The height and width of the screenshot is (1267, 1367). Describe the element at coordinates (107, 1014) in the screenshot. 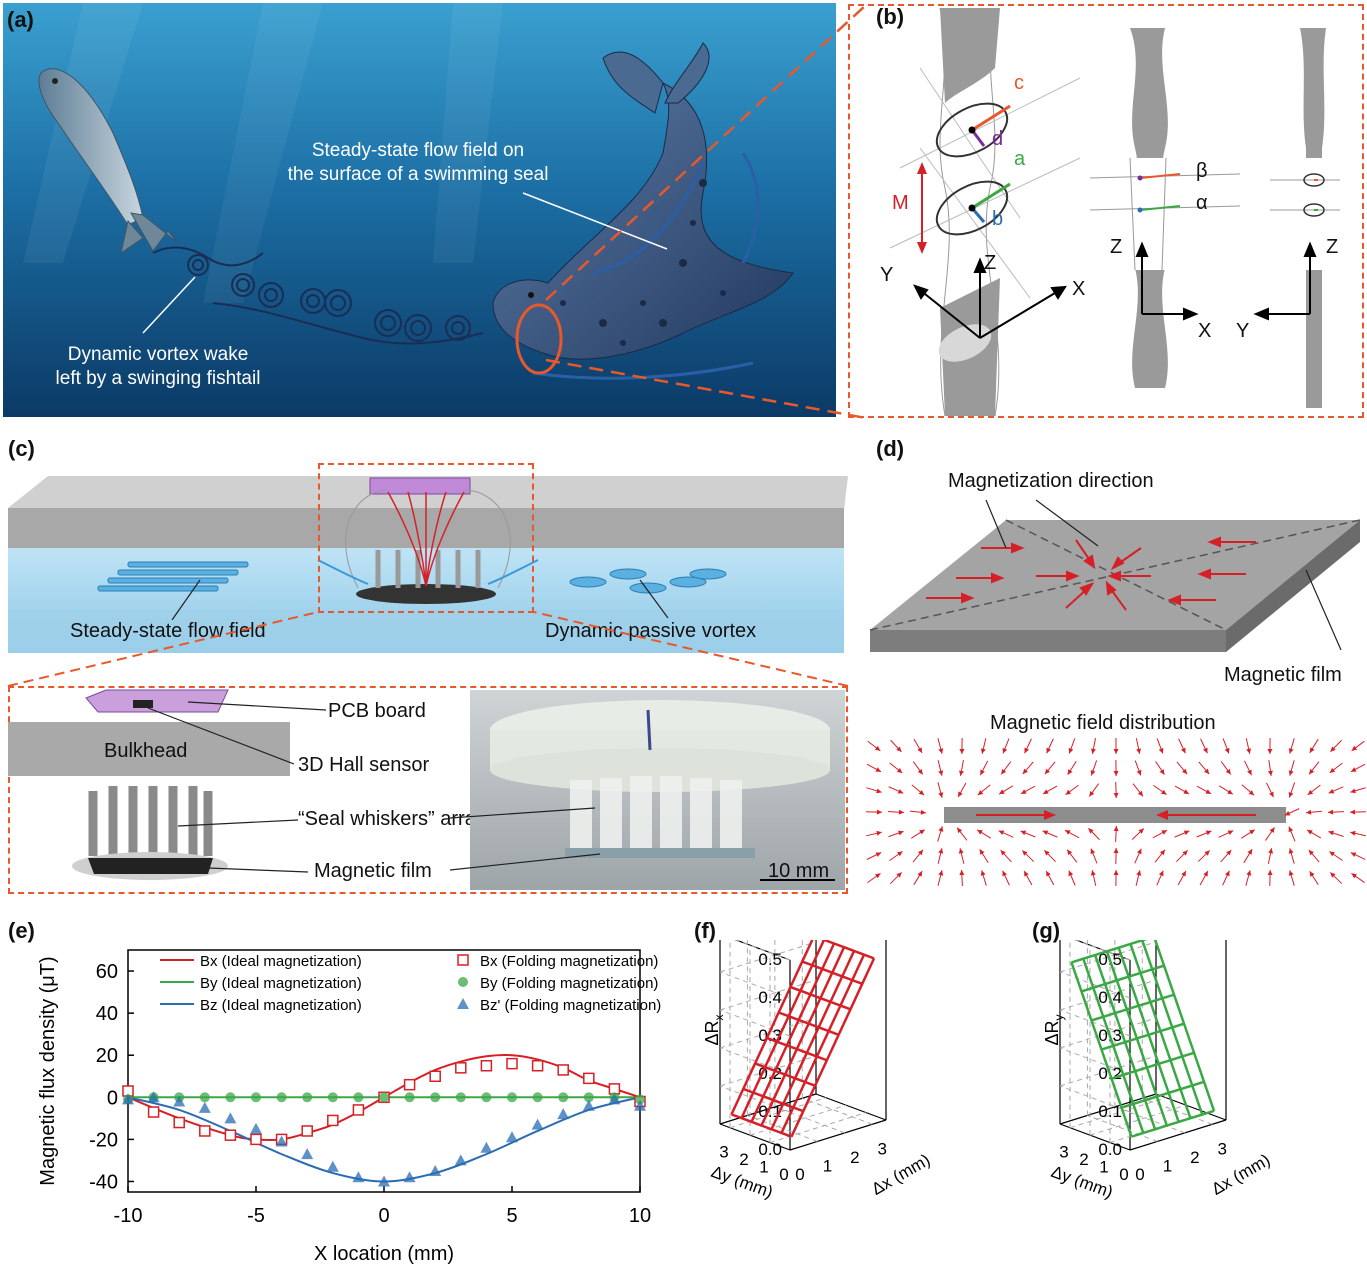

I see `y-tick-label: 40` at that location.